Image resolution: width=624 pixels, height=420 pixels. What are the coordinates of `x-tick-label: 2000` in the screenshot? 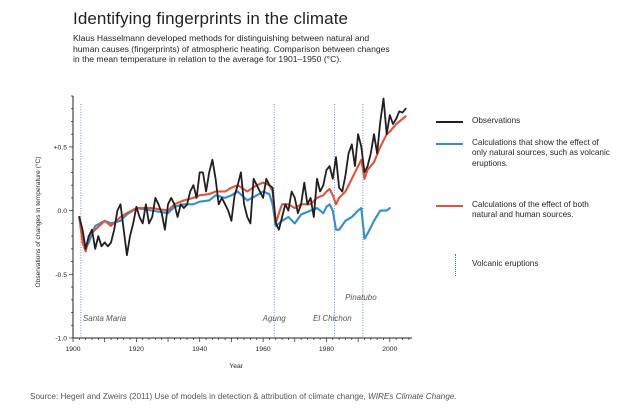 It's located at (389, 349).